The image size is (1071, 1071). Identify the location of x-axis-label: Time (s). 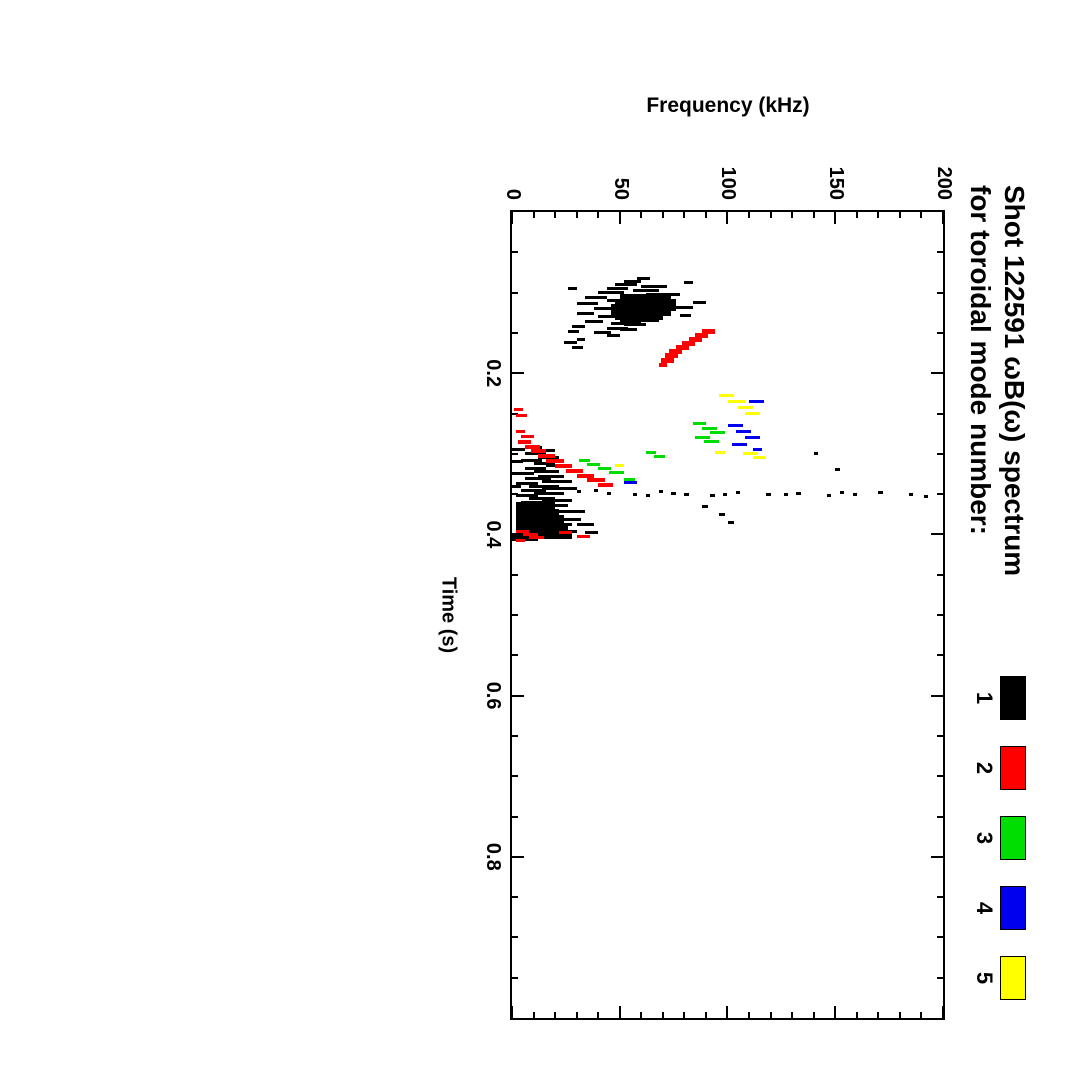
(448, 615).